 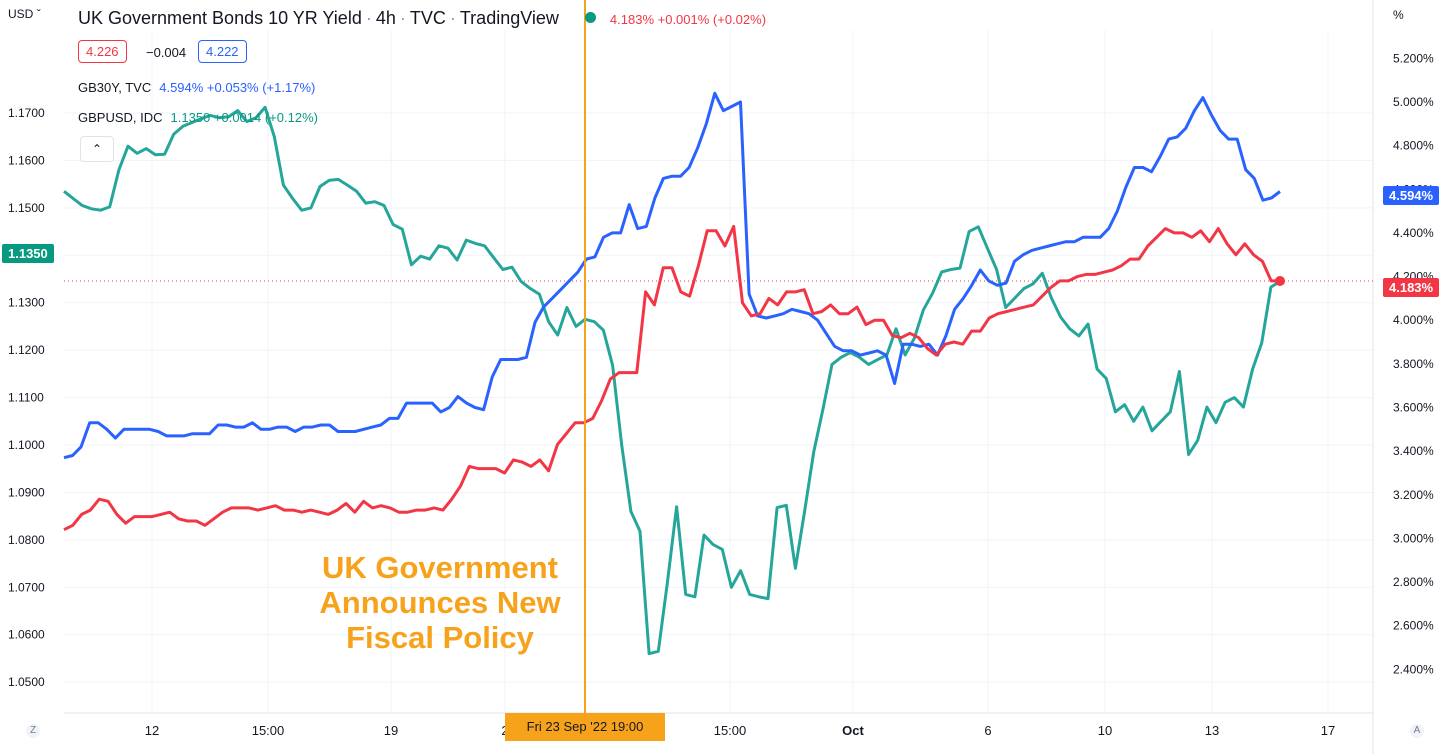 I want to click on right-axis-tick-label: 4.800%, so click(x=1413, y=146).